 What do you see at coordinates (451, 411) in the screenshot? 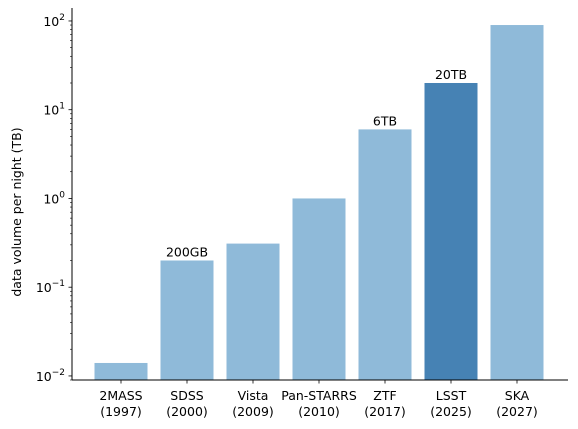
I see `x-tick-label-year: (2025)` at bounding box center [451, 411].